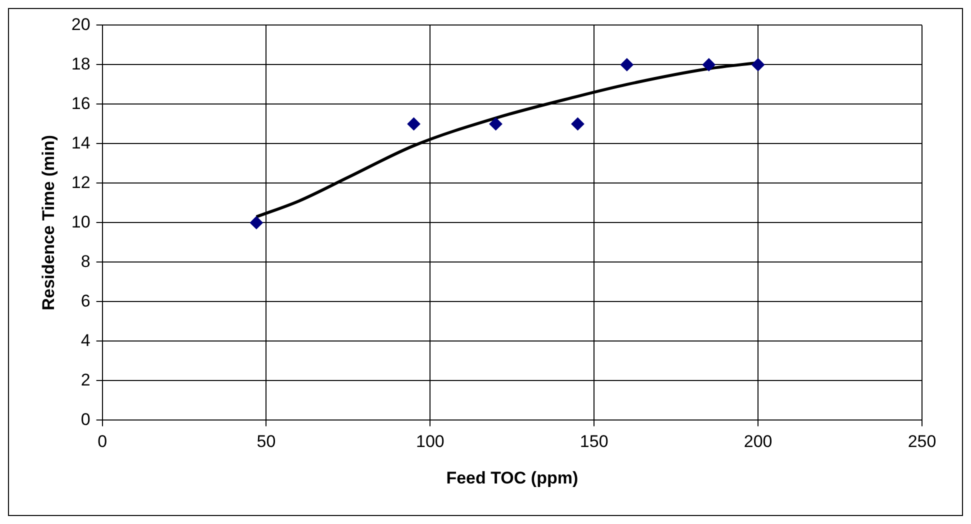  I want to click on y-tick-label: 16, so click(80, 103).